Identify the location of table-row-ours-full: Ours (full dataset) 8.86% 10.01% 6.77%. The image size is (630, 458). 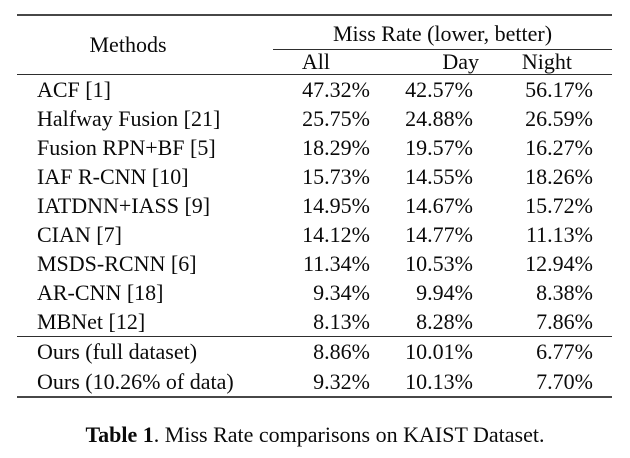
(314, 352).